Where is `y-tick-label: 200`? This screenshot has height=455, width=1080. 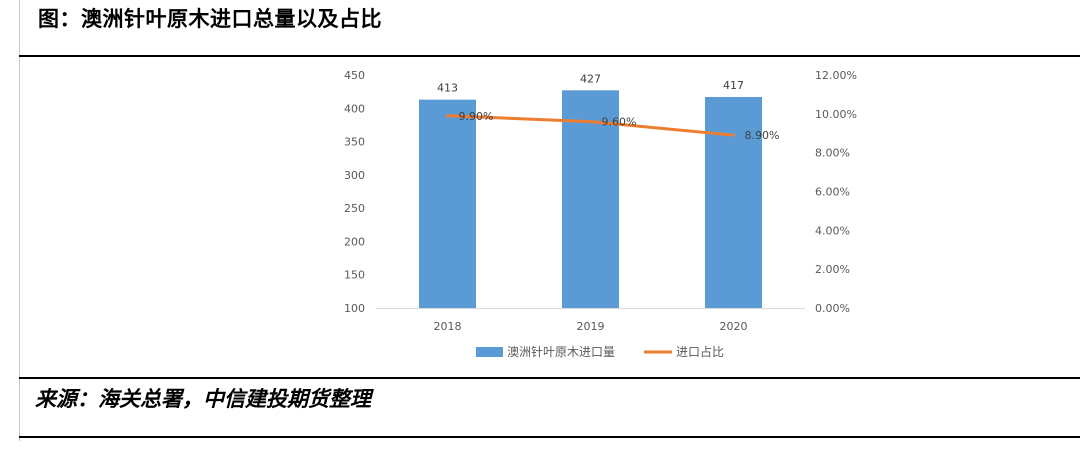 y-tick-label: 200 is located at coordinates (354, 241).